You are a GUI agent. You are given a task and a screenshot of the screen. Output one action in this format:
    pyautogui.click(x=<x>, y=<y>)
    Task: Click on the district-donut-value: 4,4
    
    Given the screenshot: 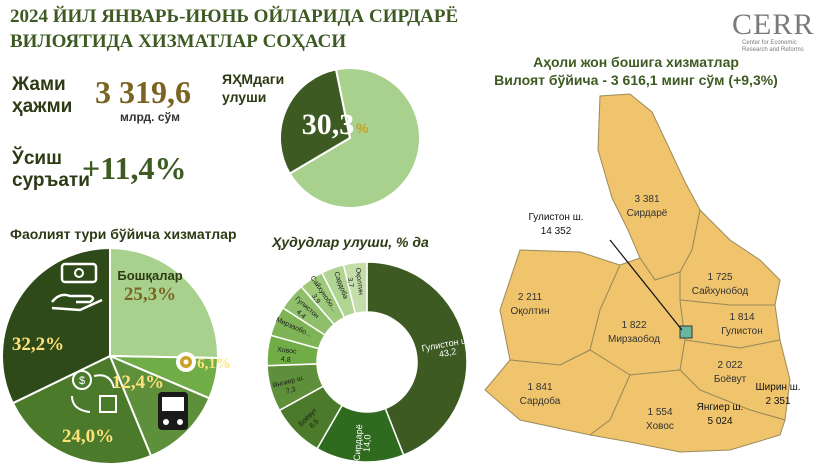 What is the action you would take?
    pyautogui.click(x=301, y=315)
    